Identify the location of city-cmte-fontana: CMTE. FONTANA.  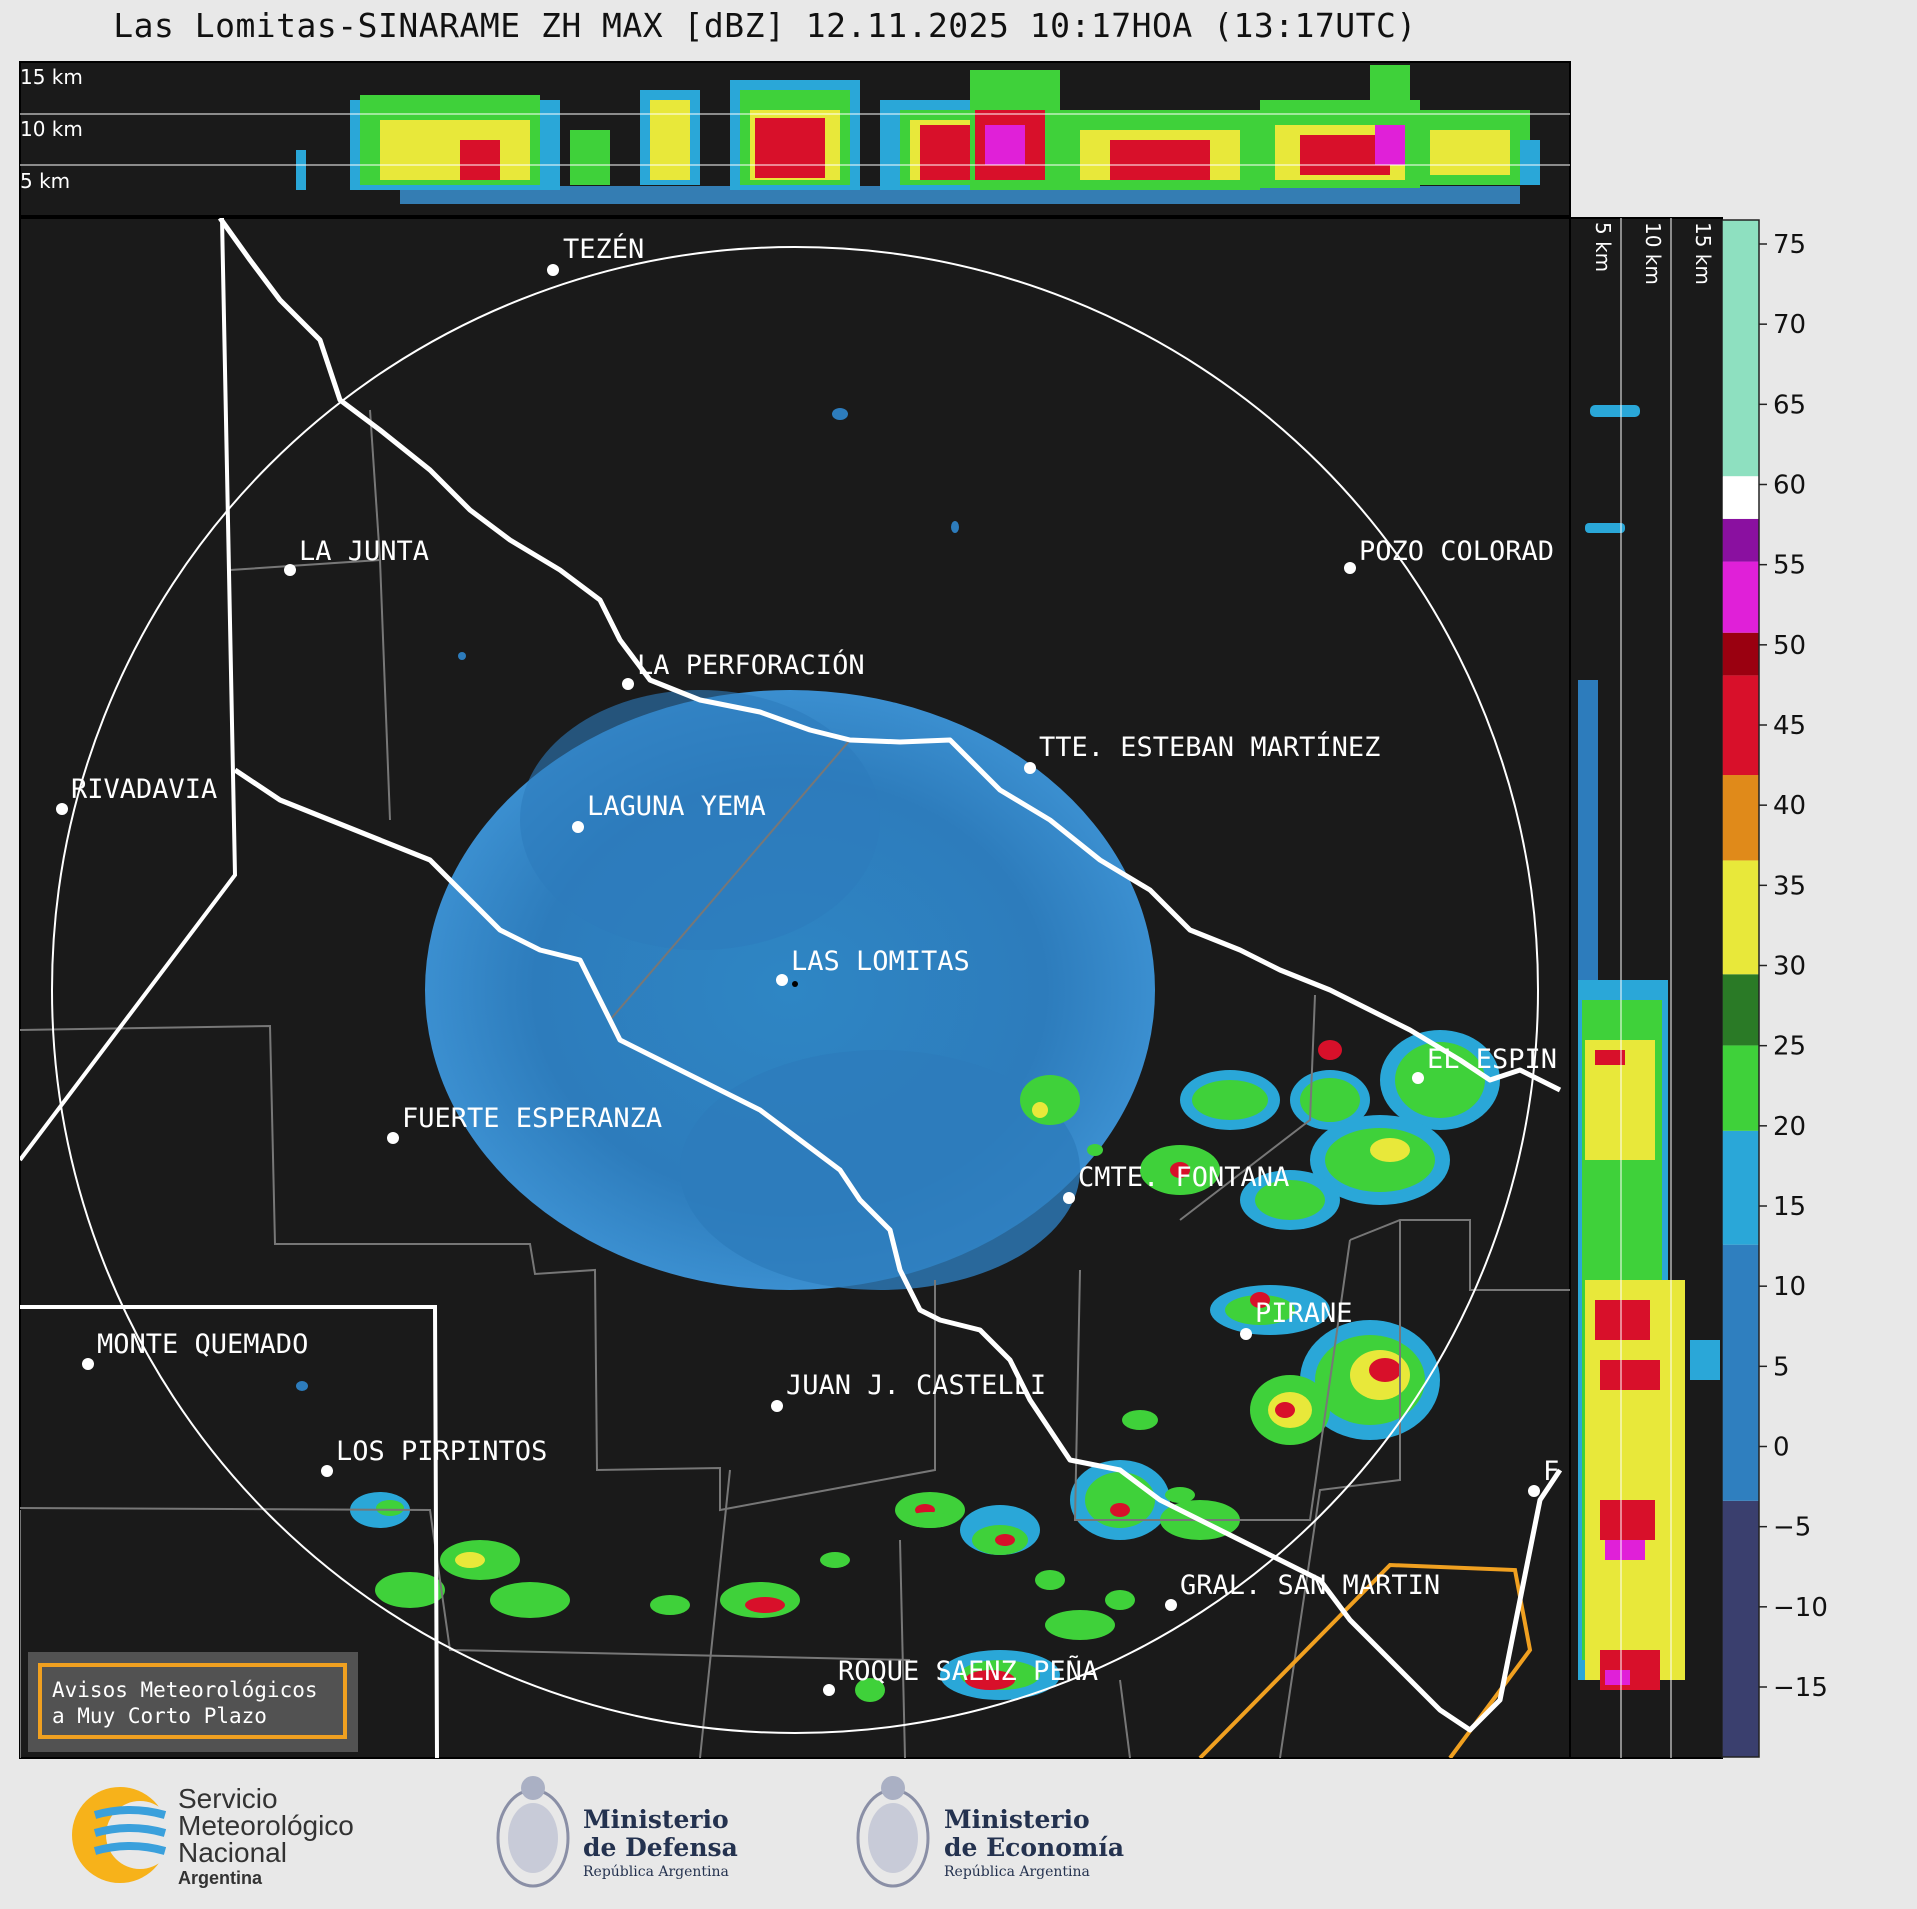
(1176, 1183).